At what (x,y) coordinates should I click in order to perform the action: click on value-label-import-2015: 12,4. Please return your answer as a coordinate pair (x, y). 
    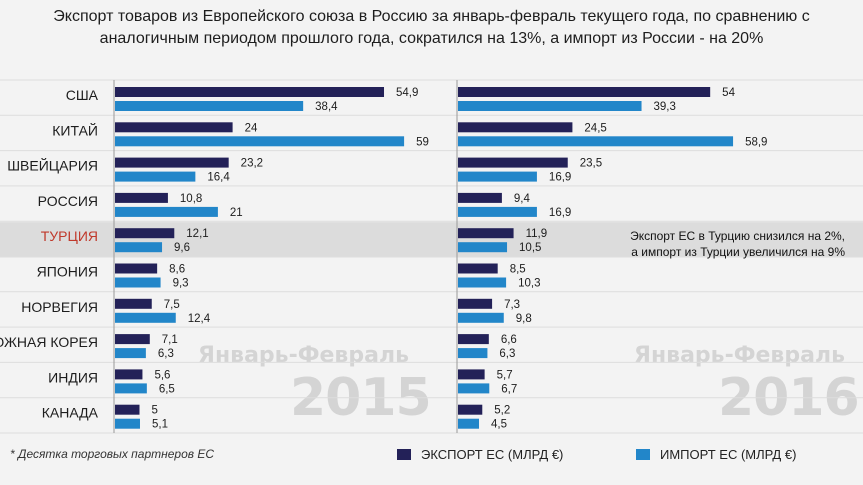
    Looking at the image, I should click on (199, 319).